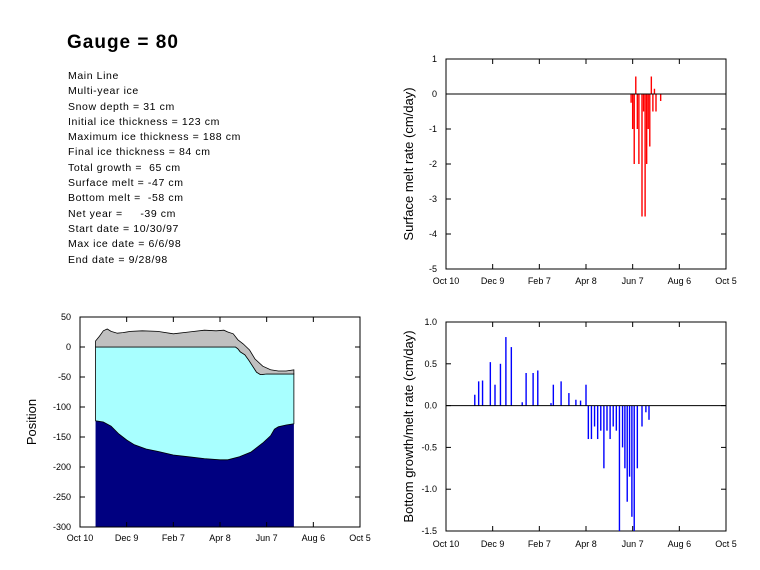  I want to click on y-tick-label: -5, so click(433, 269).